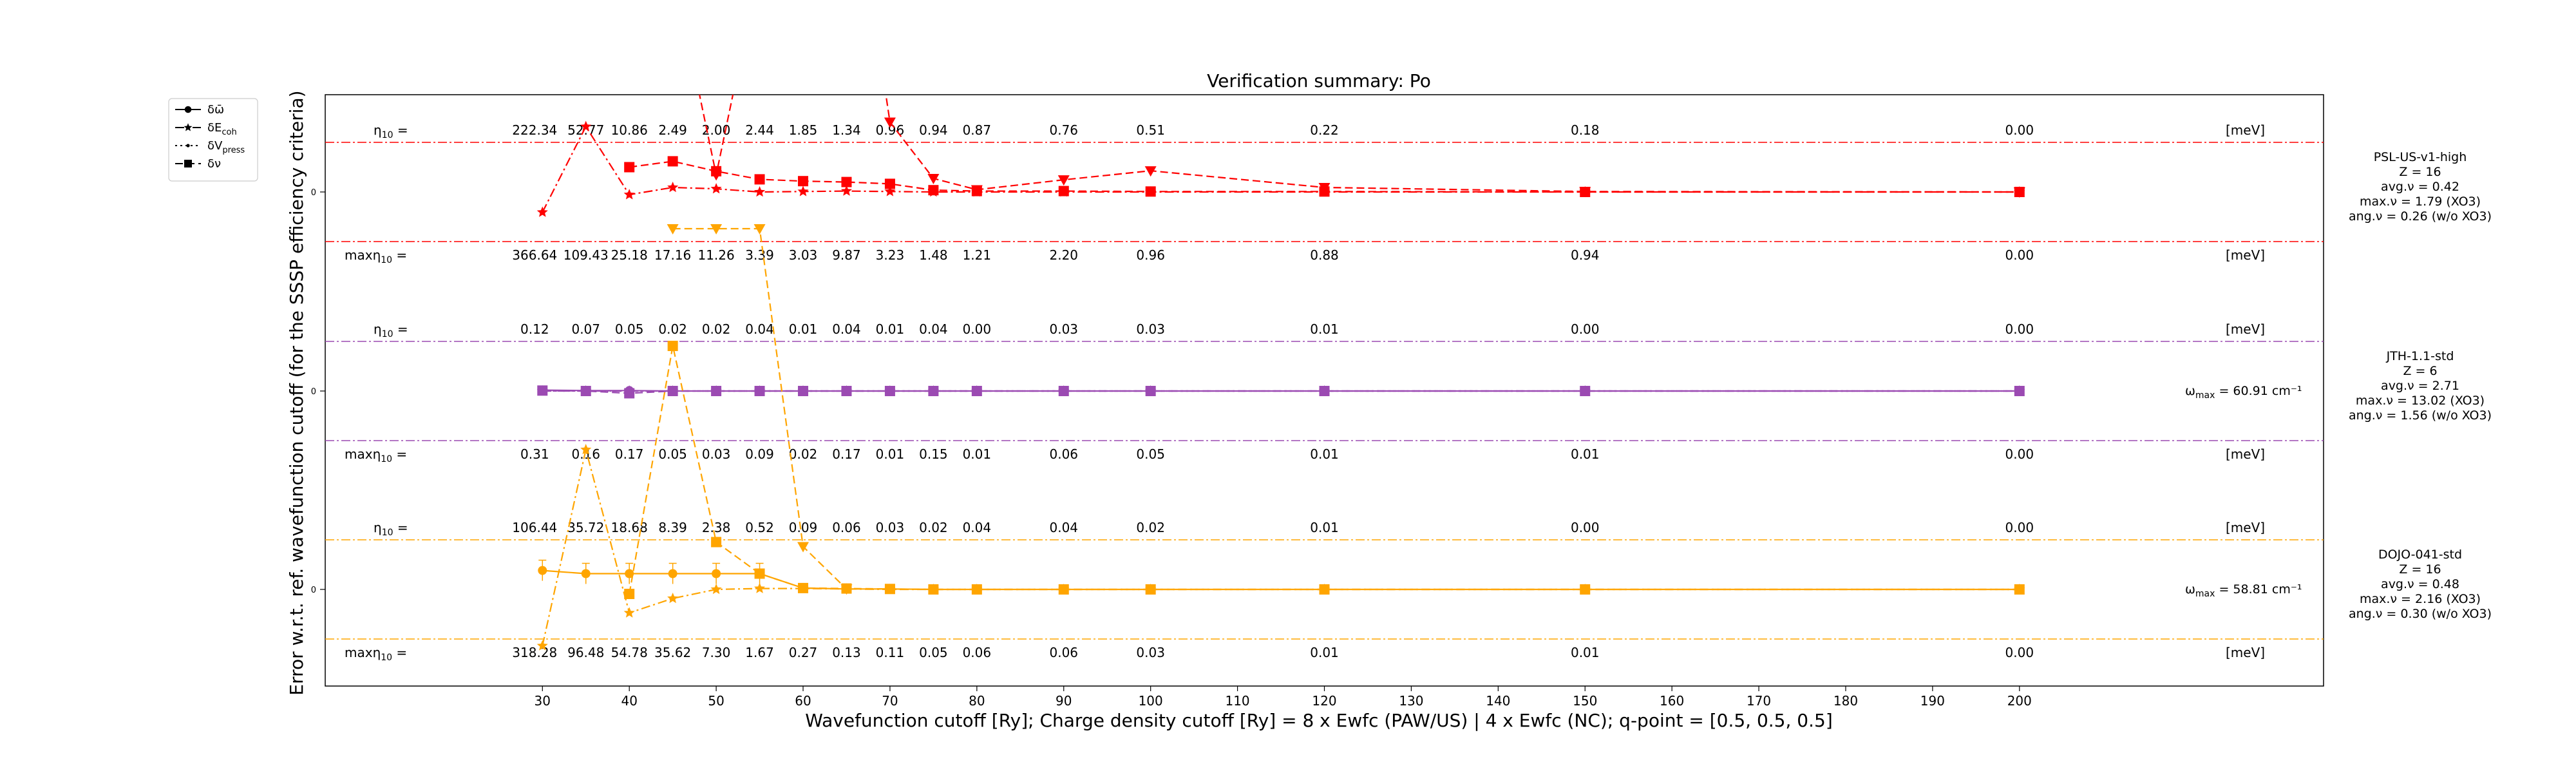  Describe the element at coordinates (846, 527) in the screenshot. I see `eta-value: 0.06` at that location.